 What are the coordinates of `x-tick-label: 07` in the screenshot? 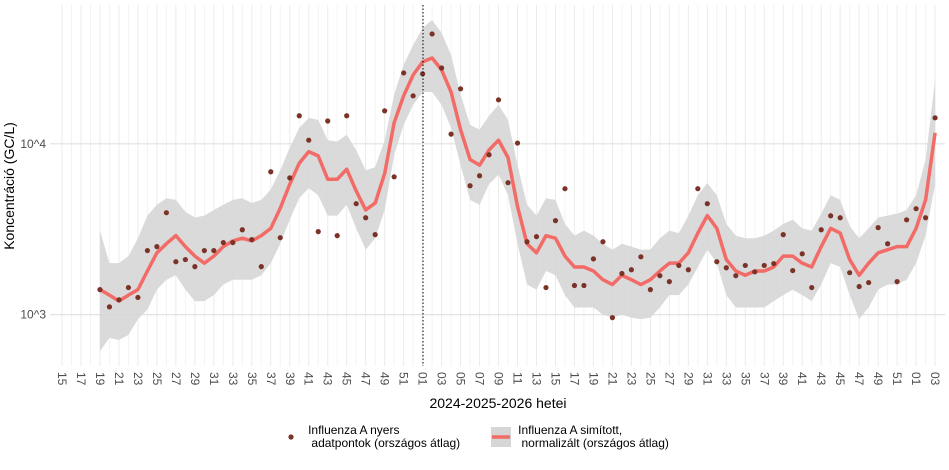 It's located at (480, 379).